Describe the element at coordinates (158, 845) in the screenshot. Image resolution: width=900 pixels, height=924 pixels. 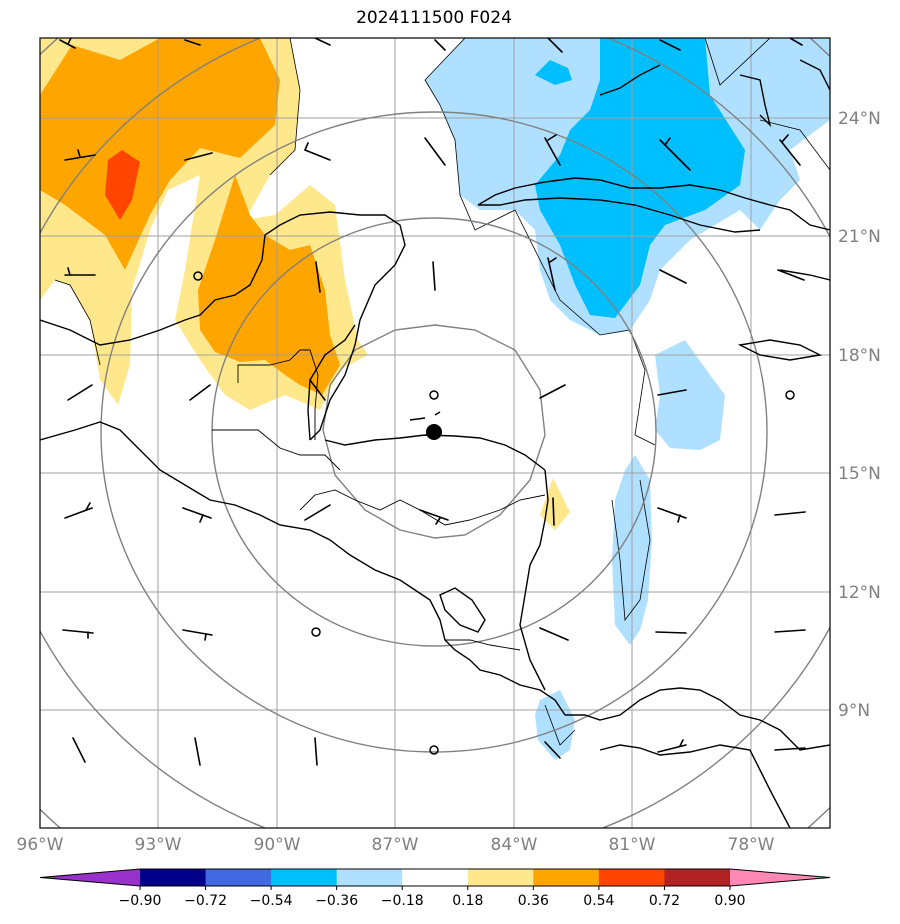
I see `lon-label: 93°W` at that location.